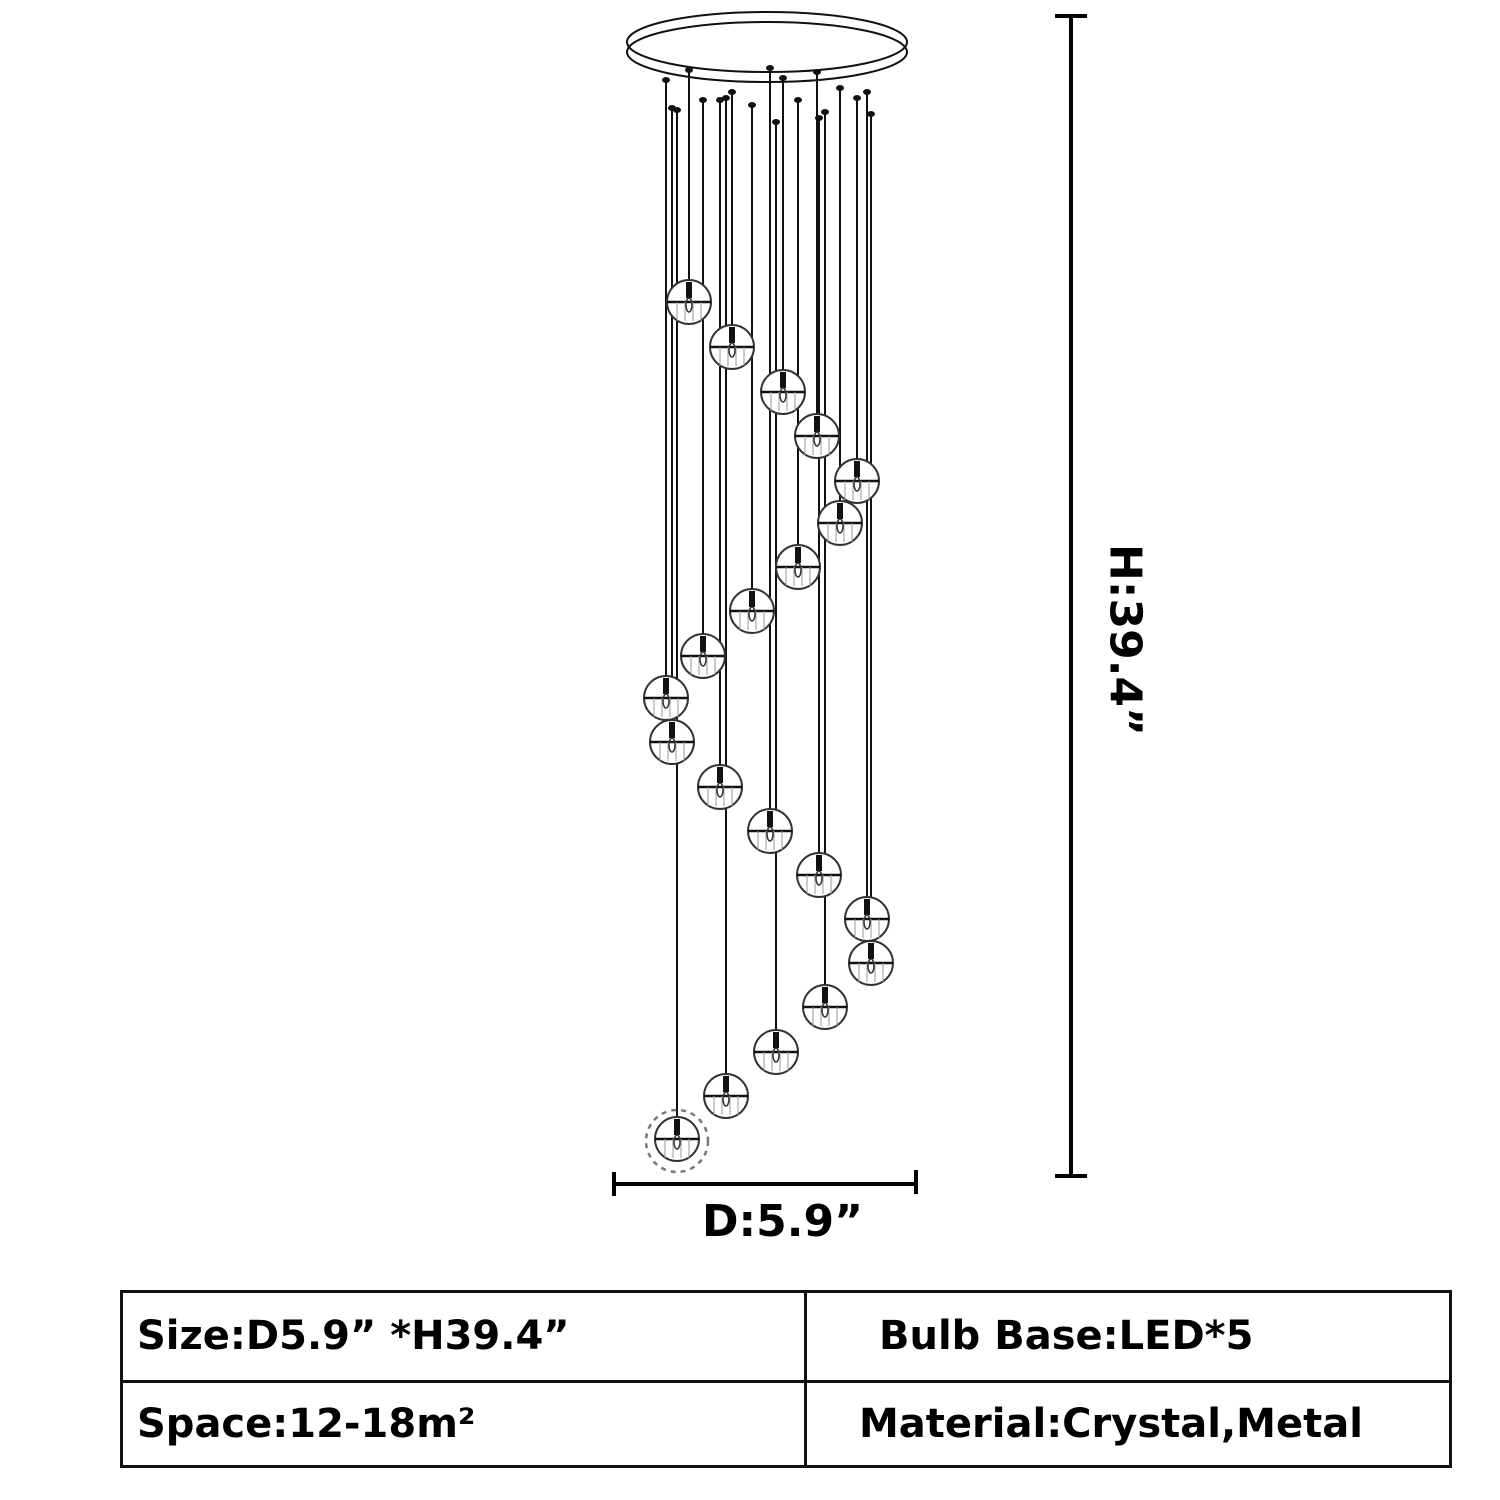 This screenshot has height=1500, width=1500. I want to click on highlight-dashed-circle, so click(677, 1141).